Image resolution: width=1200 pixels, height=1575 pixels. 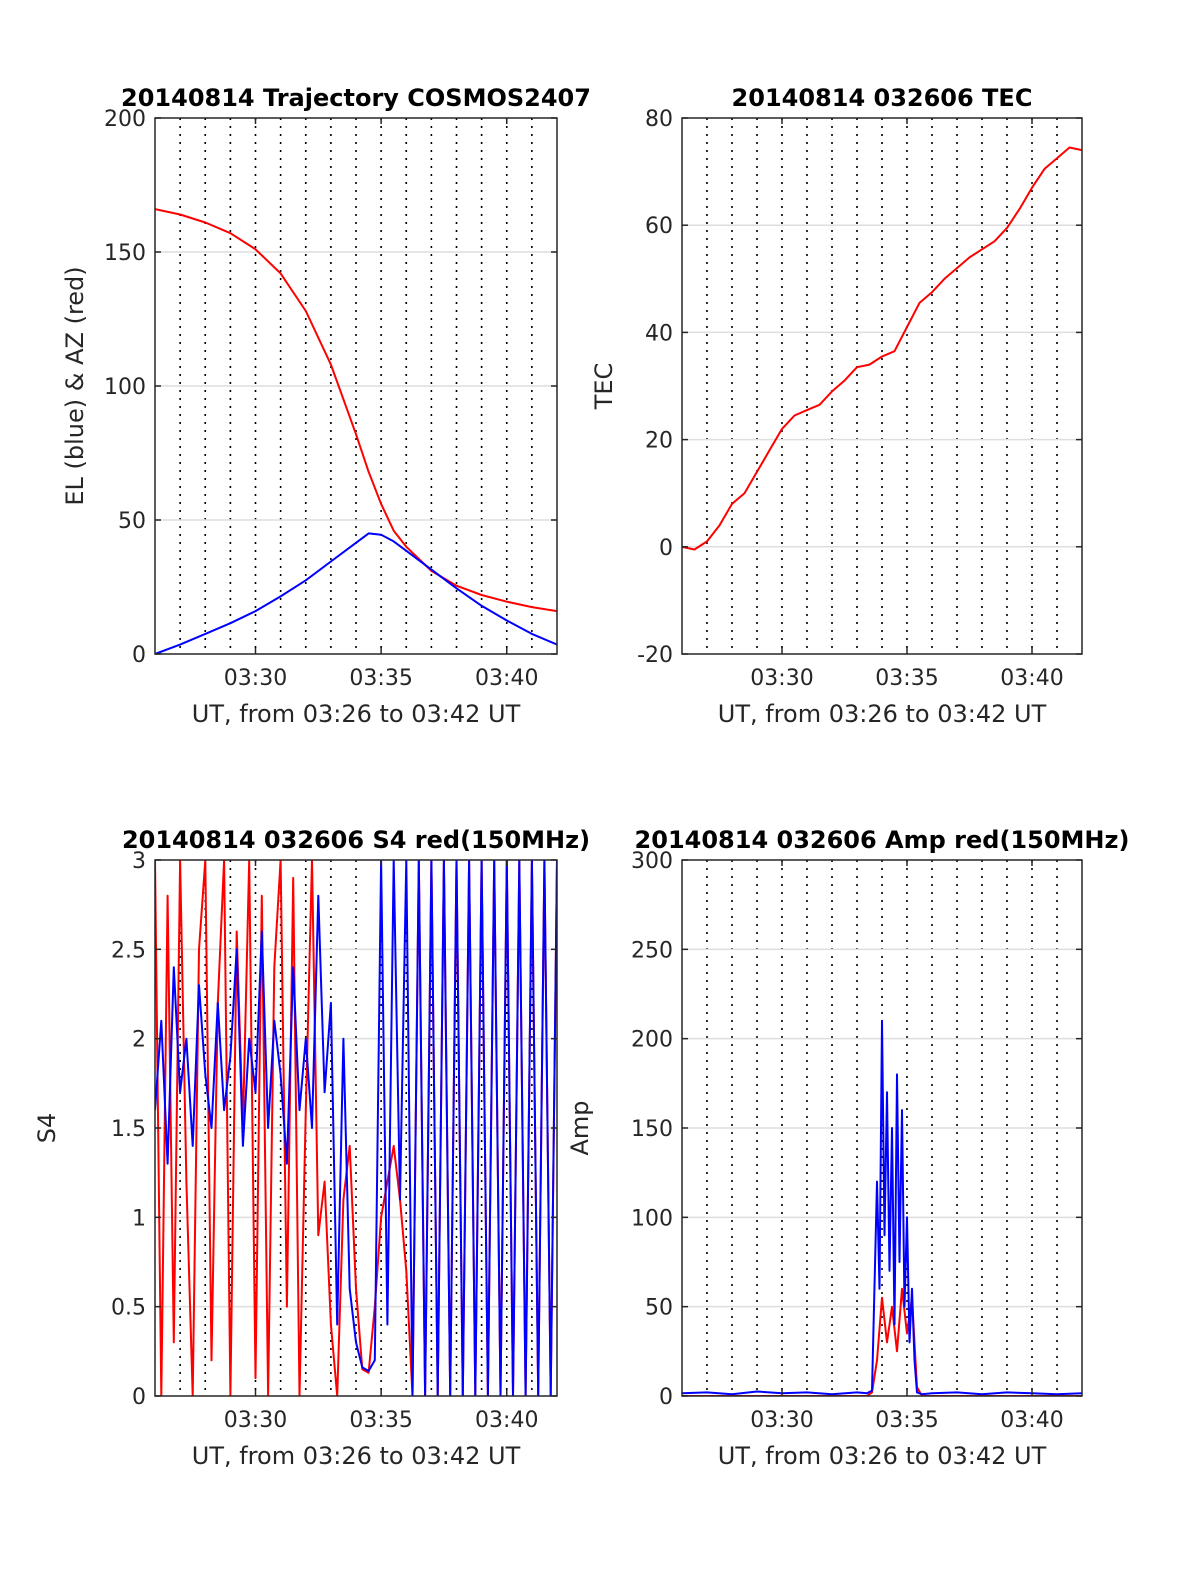 I want to click on chart-title: 20140814 032606 TEC, so click(x=882, y=98).